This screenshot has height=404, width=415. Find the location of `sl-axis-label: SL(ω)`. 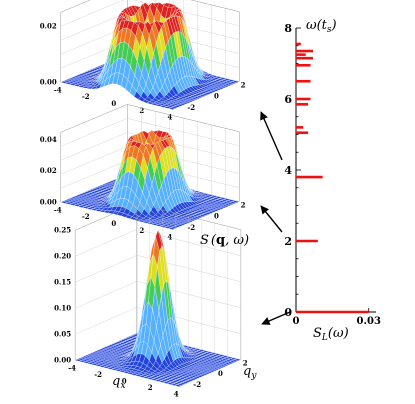

sl-axis-label: SL(ω) is located at coordinates (331, 334).